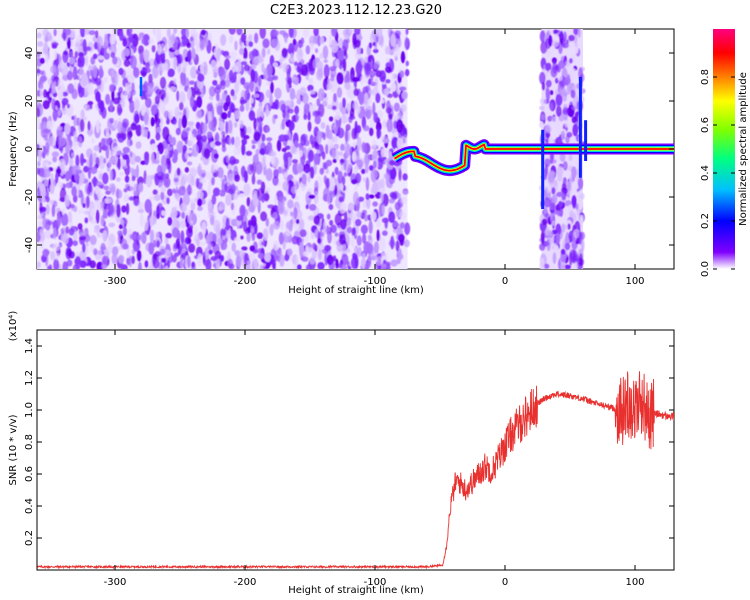 This screenshot has width=750, height=600. What do you see at coordinates (356, 590) in the screenshot?
I see `snr-xlabel: Height of straight line (km)` at bounding box center [356, 590].